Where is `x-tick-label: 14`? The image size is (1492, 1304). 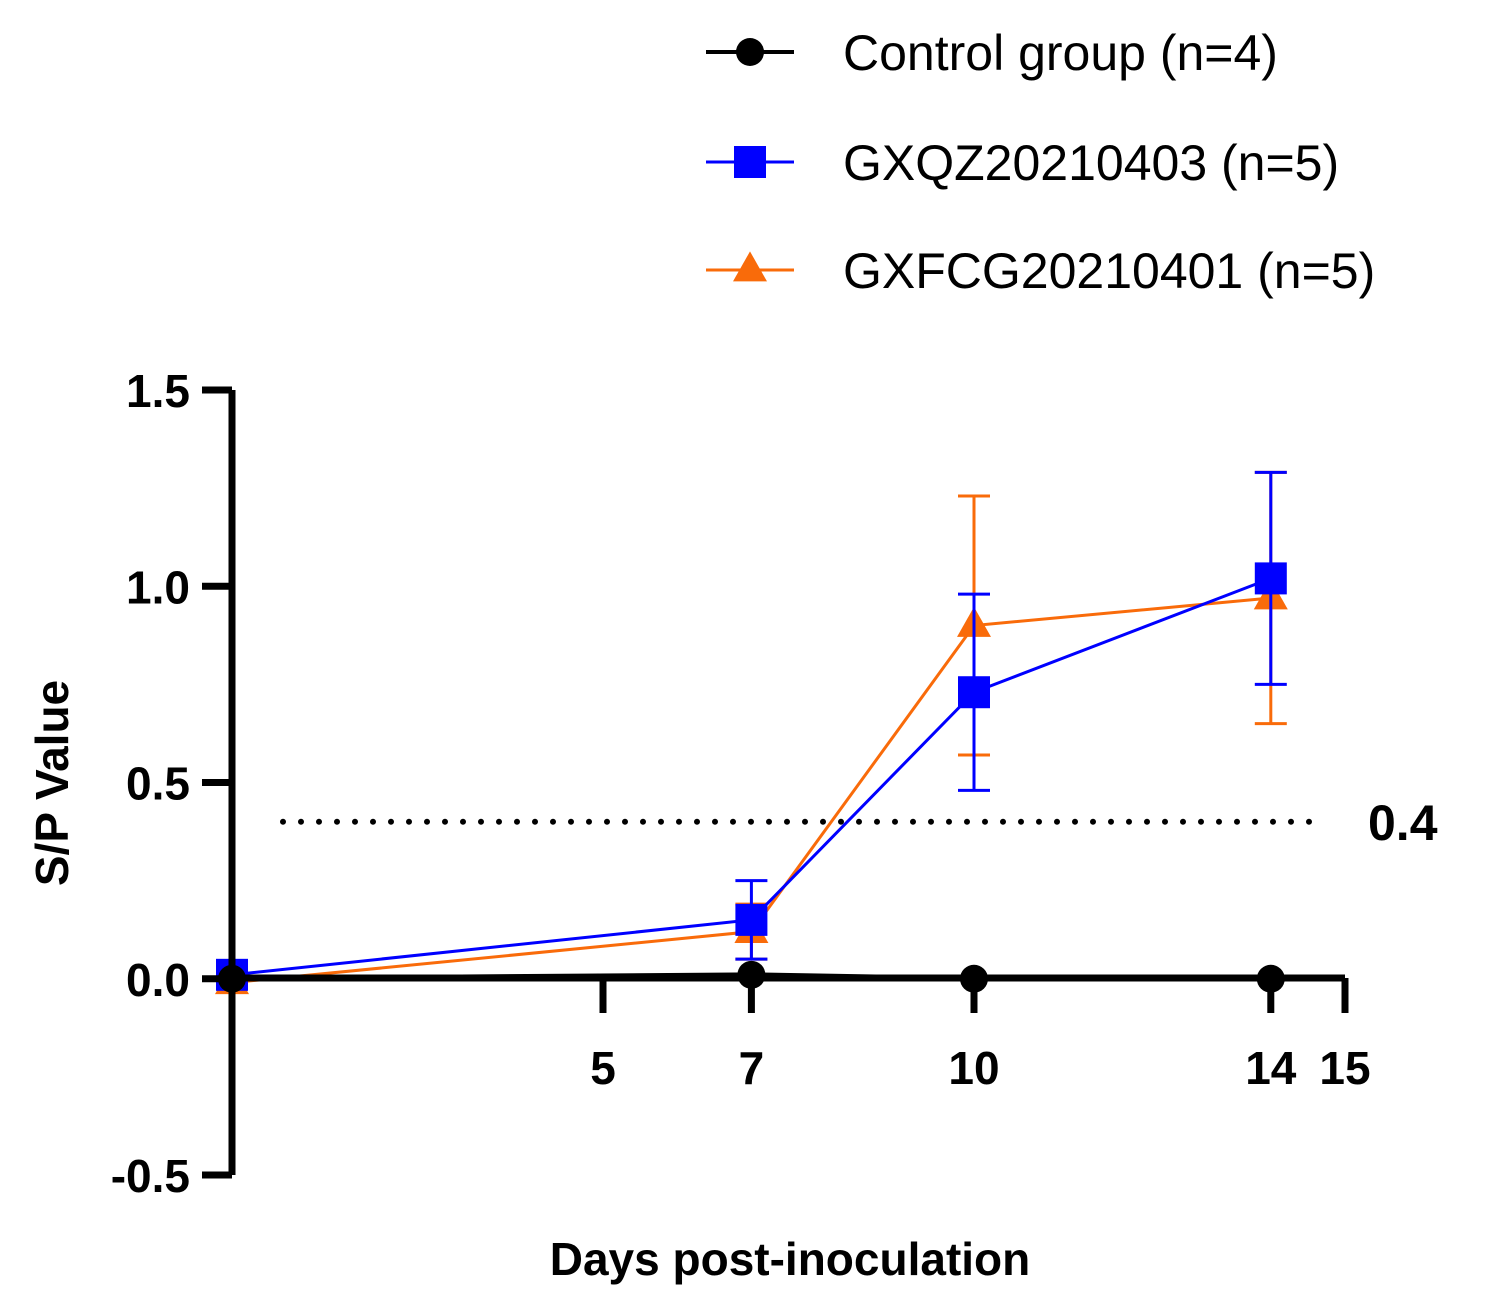
x-tick-label: 14 is located at coordinates (1271, 1068).